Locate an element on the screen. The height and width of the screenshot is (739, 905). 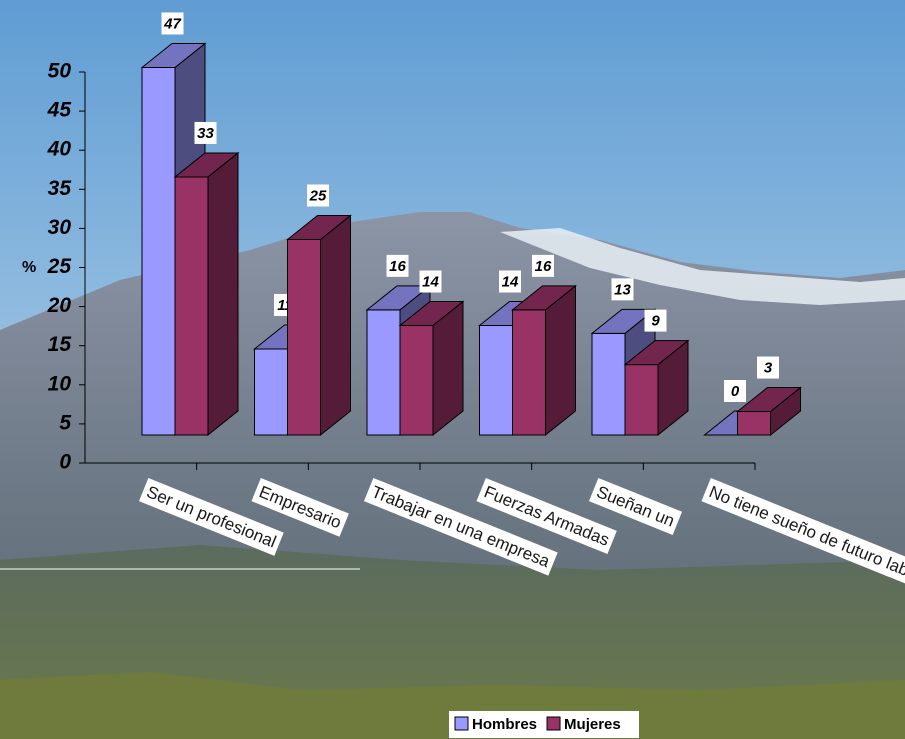
background-snow is located at coordinates (702, 266).